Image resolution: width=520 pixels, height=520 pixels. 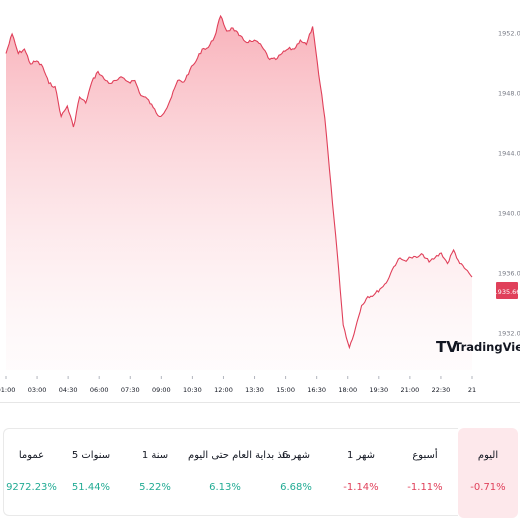 I want to click on x-tick-label: 01:00, so click(x=7, y=390).